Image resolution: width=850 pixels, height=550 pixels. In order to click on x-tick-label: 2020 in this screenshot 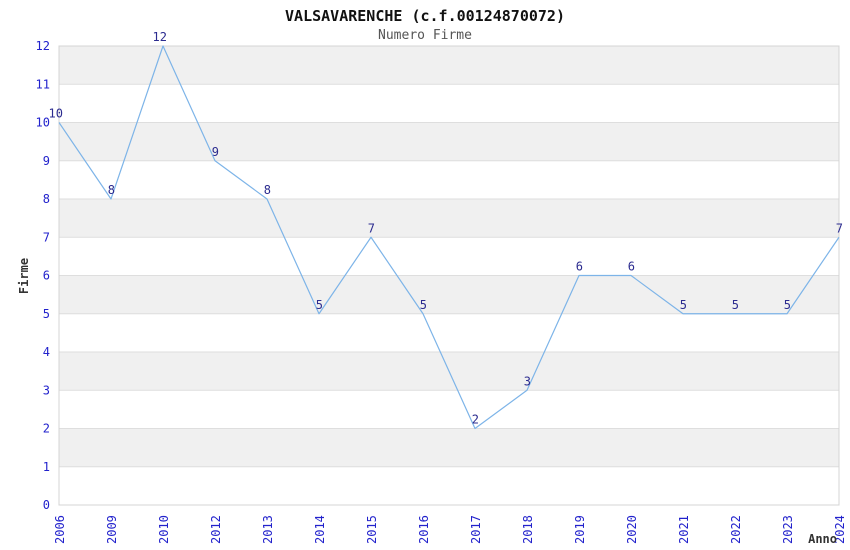, I will do `click(632, 529)`.